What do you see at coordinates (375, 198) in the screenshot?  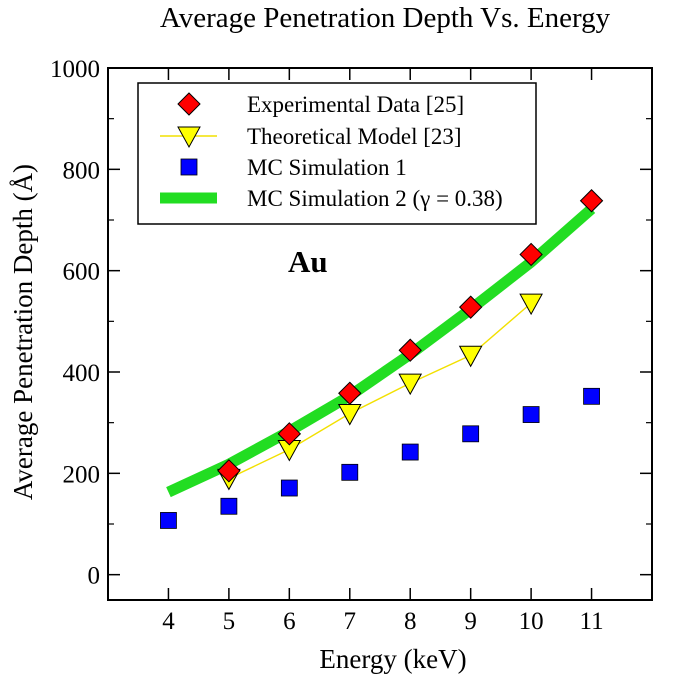 I see `legend-label-mc-simulation-2-0-38: MC Simulation 2 (γ = 0.38)` at bounding box center [375, 198].